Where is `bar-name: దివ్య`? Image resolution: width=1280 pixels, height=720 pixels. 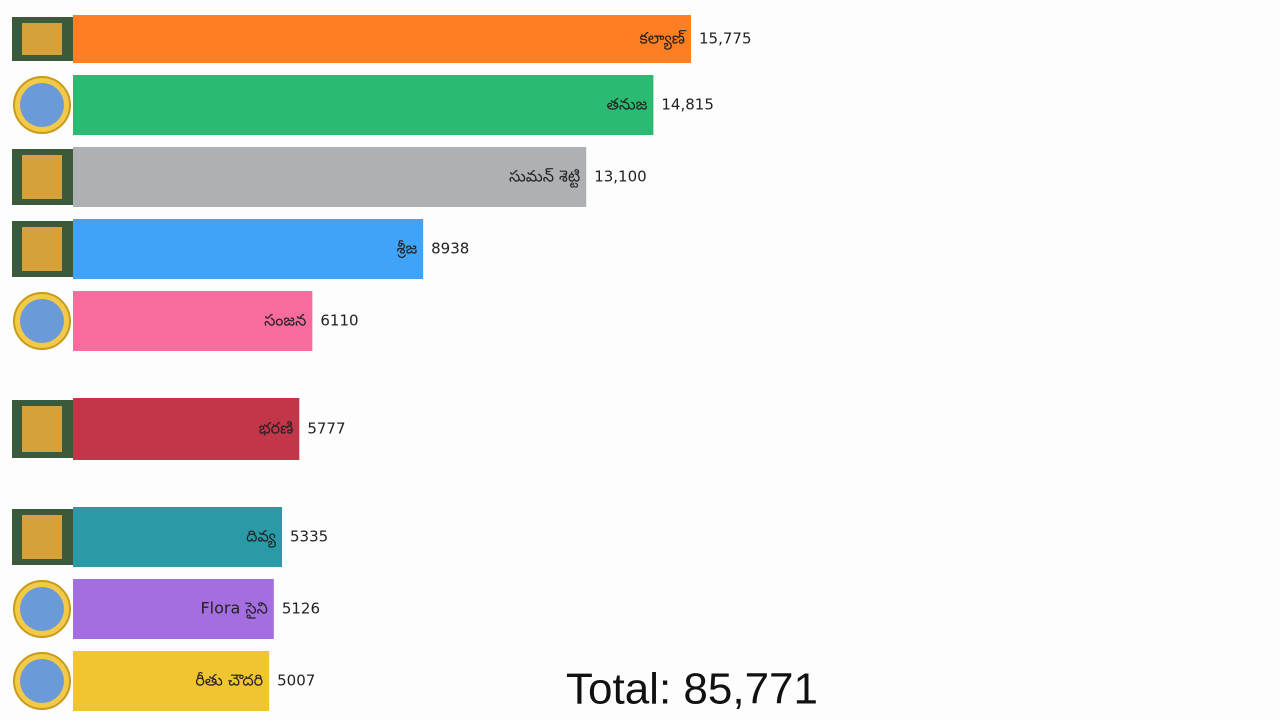
bar-name: దివ్య is located at coordinates (261, 538).